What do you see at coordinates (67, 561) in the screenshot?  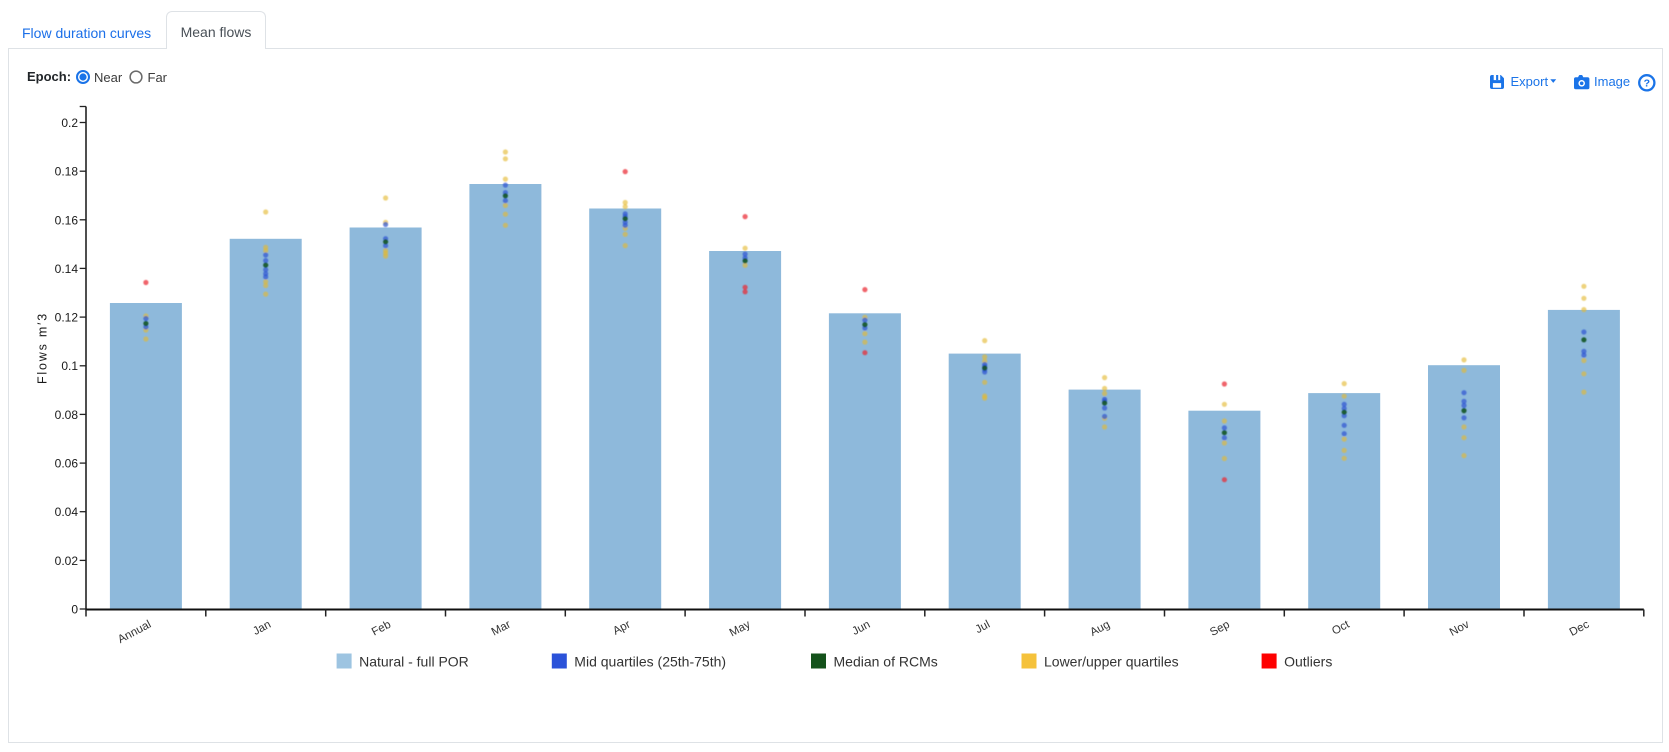 I see `svg-text: 0.02` at bounding box center [67, 561].